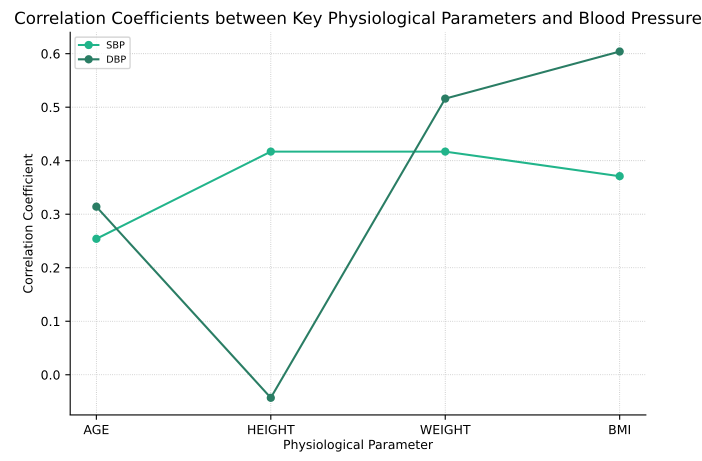 The width and height of the screenshot is (702, 461). Describe the element at coordinates (50, 107) in the screenshot. I see `y-tick-label: 0.5` at that location.